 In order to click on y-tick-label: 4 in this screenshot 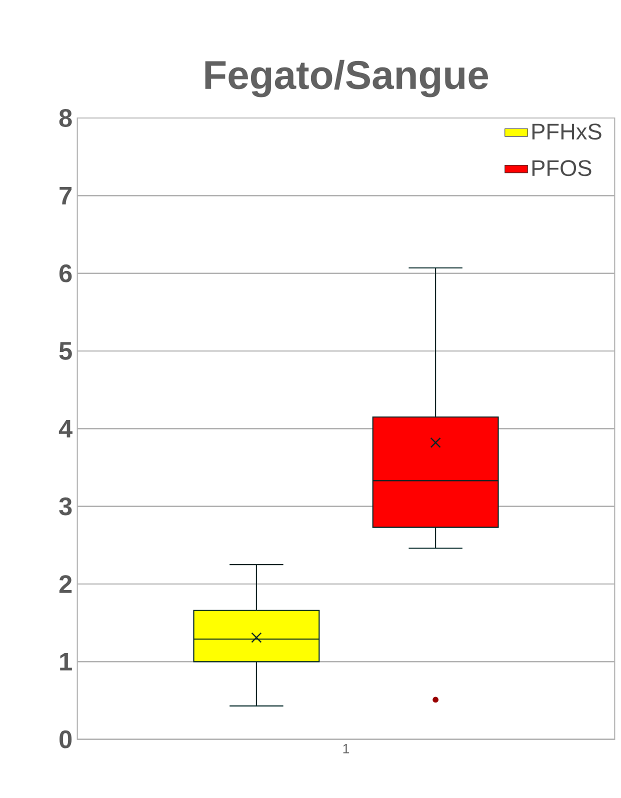, I will do `click(65, 429)`.